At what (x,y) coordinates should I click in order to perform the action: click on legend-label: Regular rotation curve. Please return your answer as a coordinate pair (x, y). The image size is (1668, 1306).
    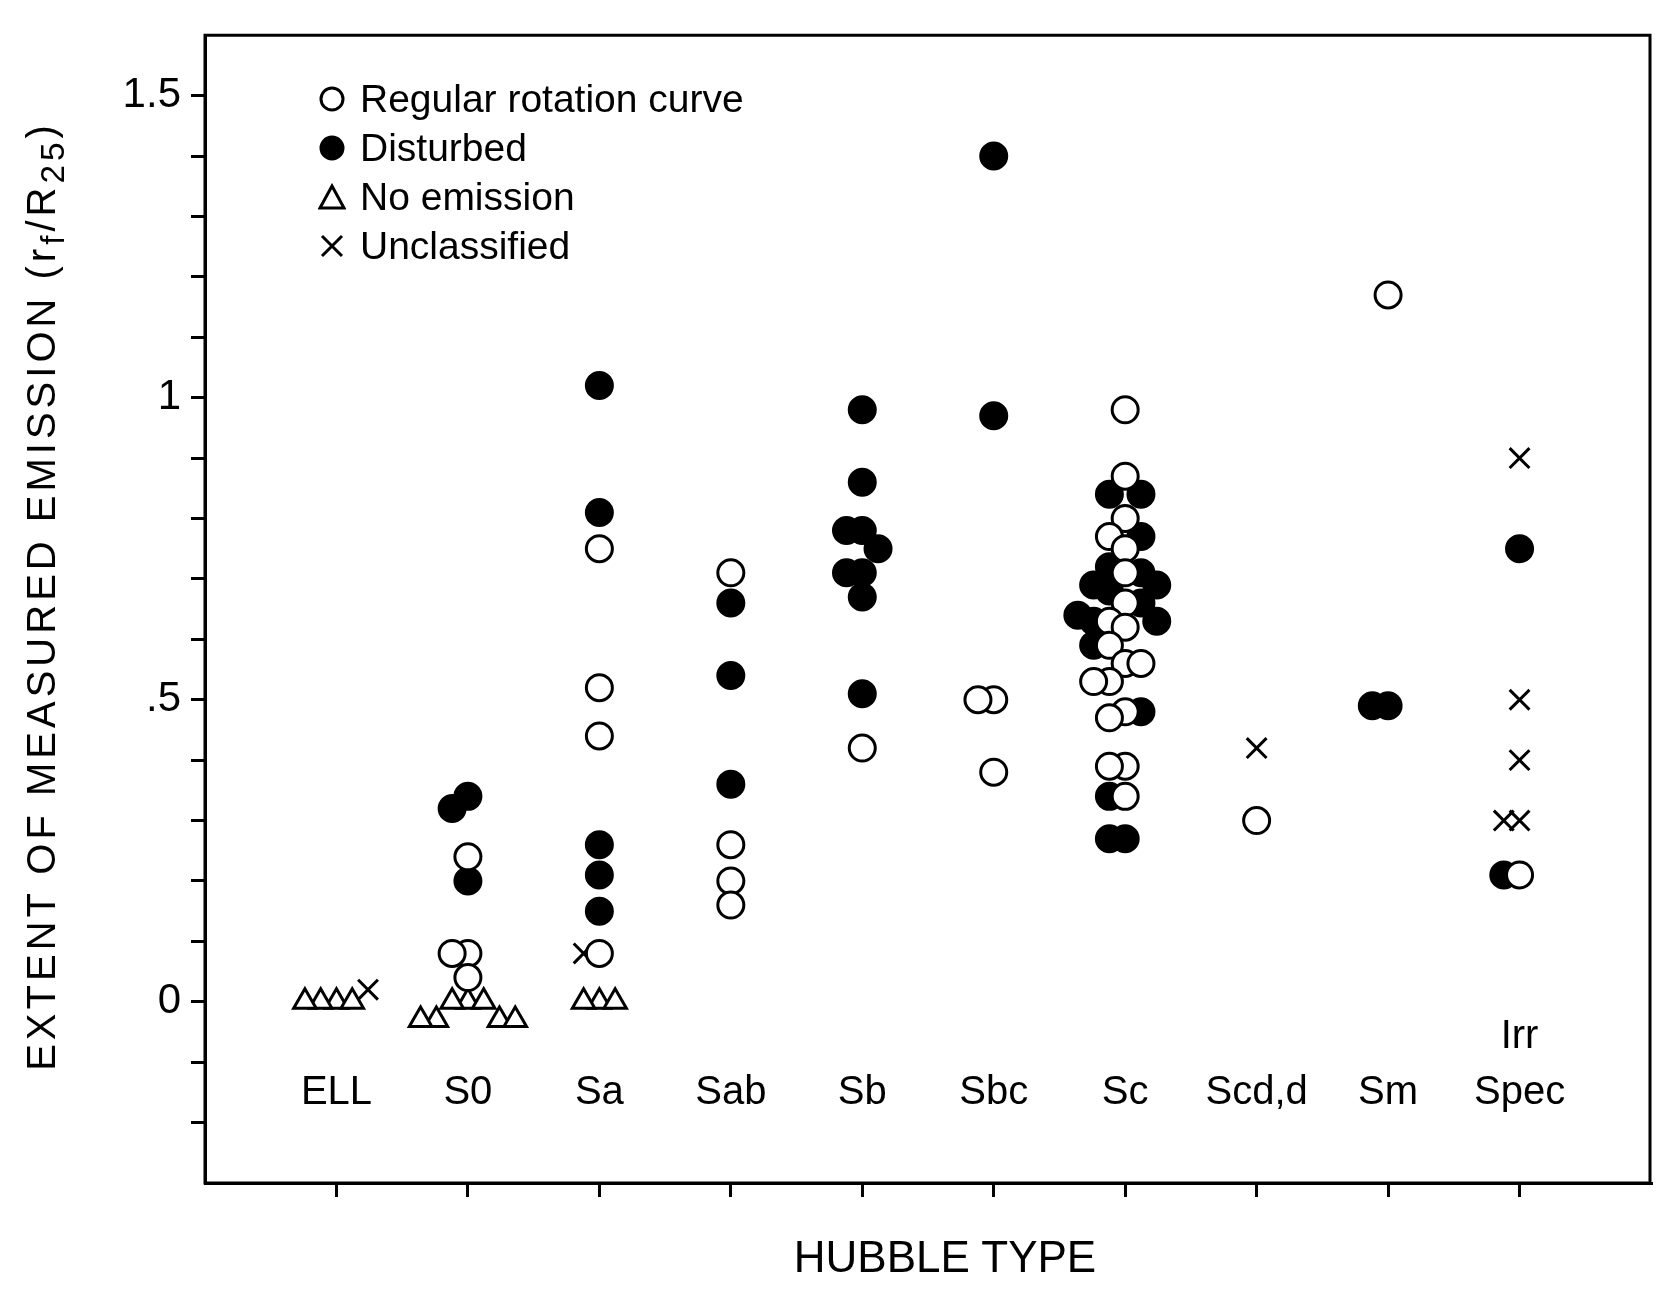
    Looking at the image, I should click on (552, 99).